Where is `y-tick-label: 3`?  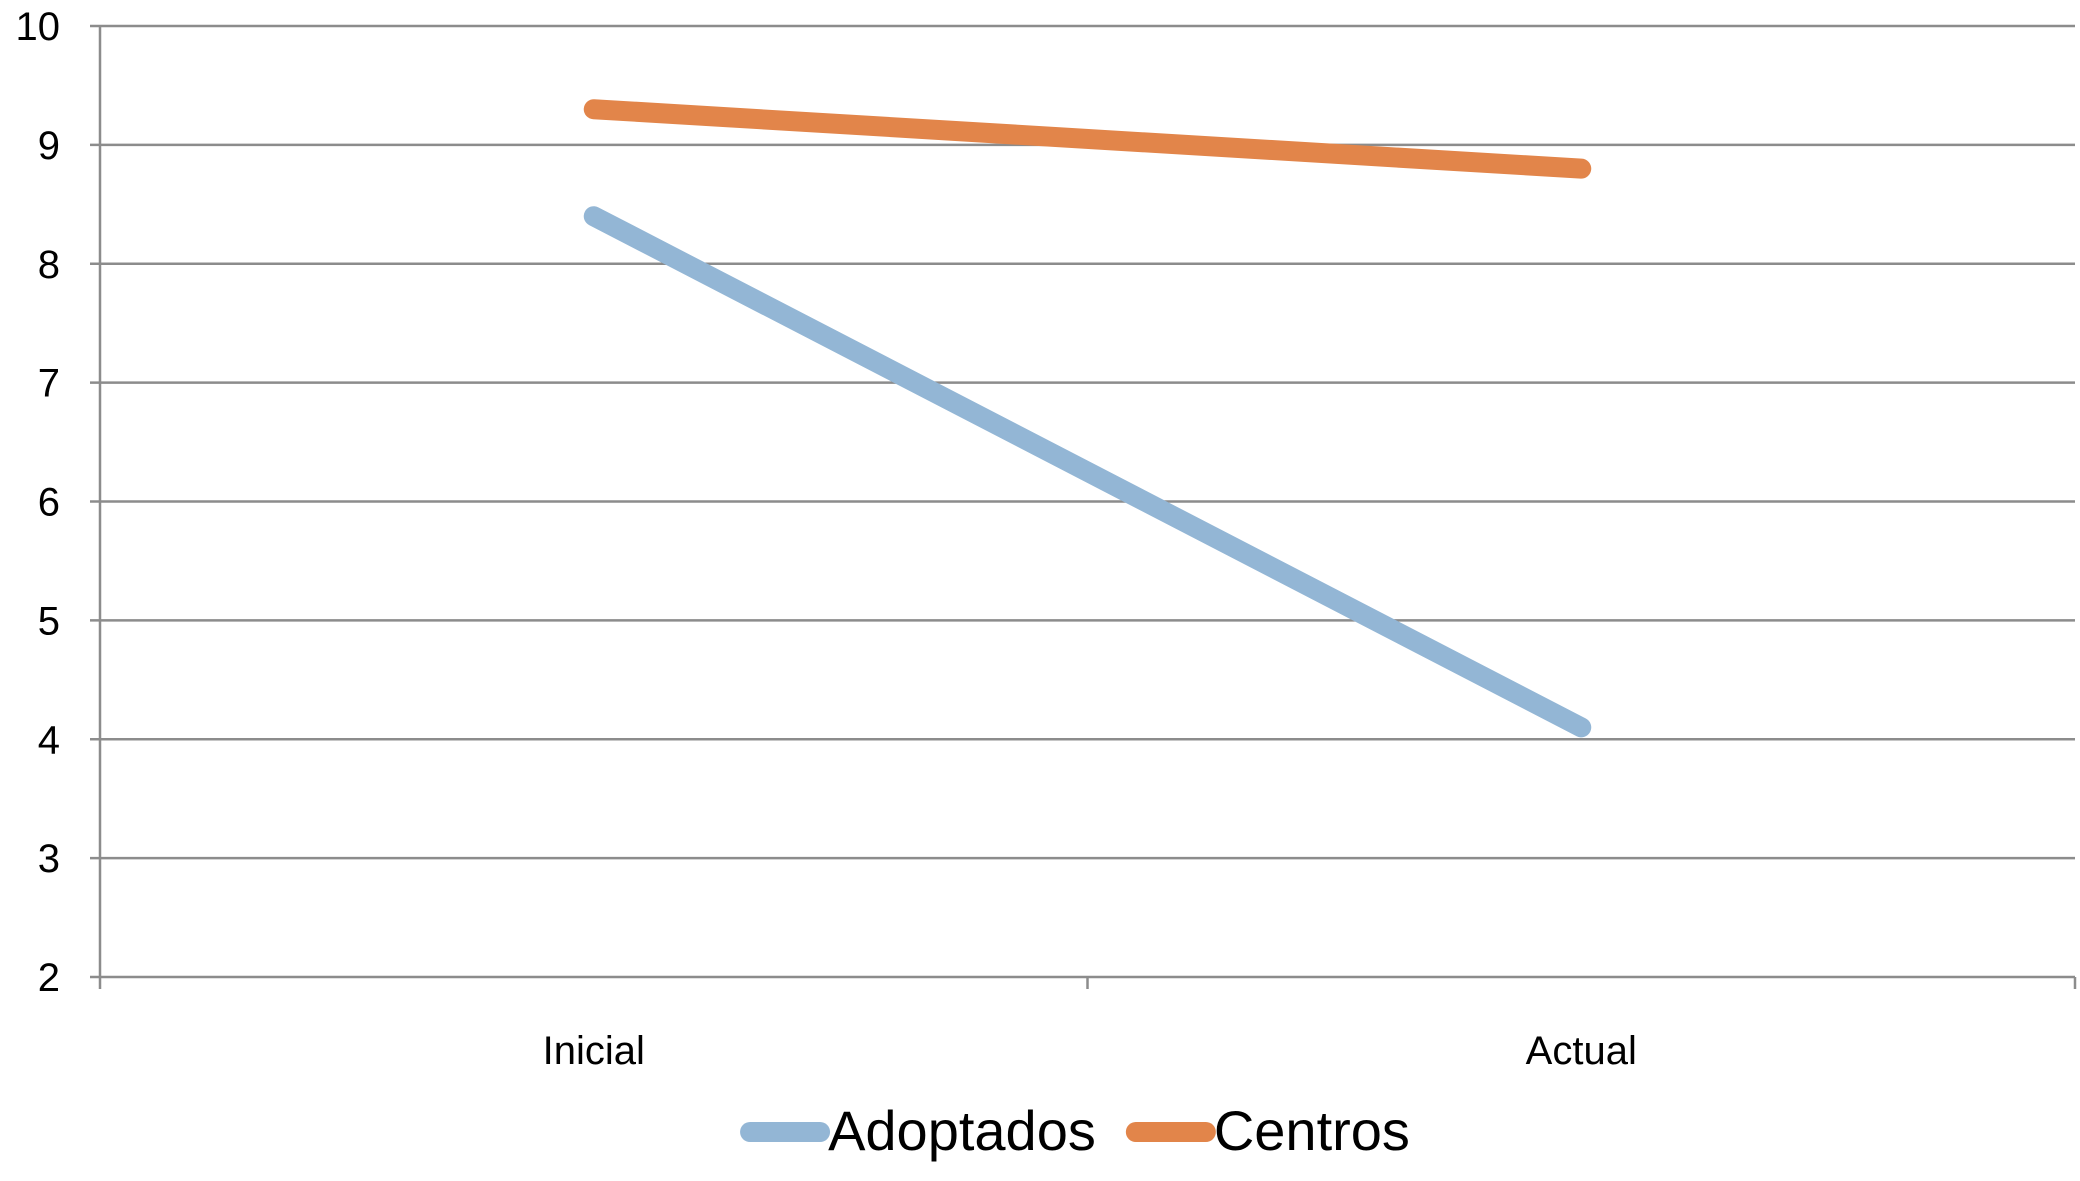
y-tick-label: 3 is located at coordinates (49, 859).